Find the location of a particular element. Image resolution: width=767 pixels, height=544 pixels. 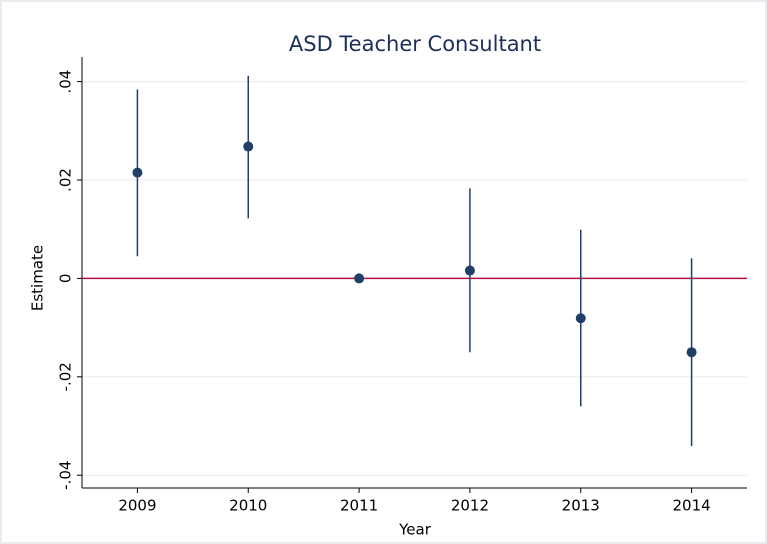

x-axis-label: Year is located at coordinates (415, 530).